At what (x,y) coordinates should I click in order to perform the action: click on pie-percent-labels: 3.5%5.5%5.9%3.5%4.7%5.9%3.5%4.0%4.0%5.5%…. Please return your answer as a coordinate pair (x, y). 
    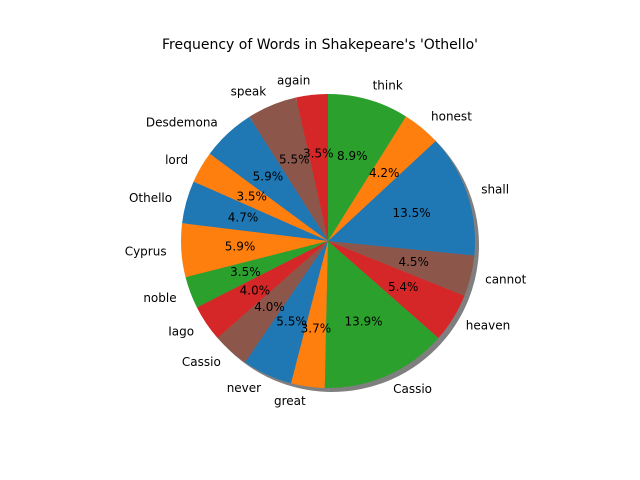
    Looking at the image, I should click on (328, 240).